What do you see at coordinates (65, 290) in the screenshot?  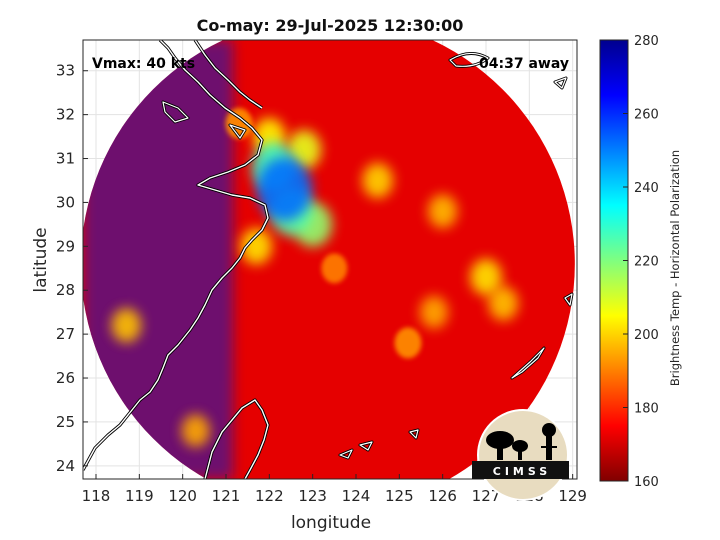 I see `y-tick-label: 28` at bounding box center [65, 290].